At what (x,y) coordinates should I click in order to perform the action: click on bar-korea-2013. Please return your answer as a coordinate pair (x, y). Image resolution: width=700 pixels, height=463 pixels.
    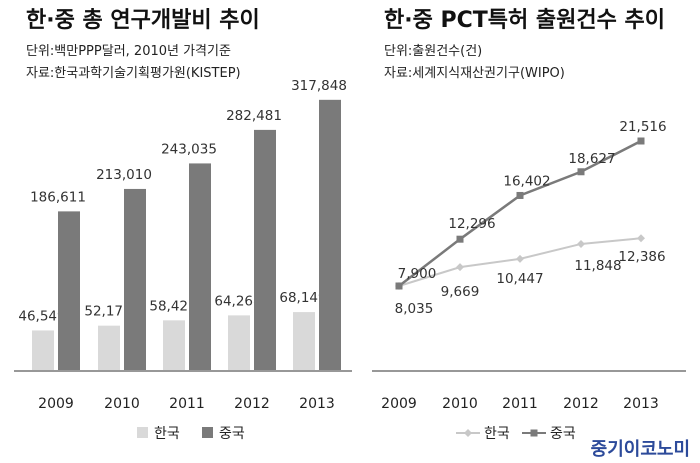
    Looking at the image, I should click on (304, 341).